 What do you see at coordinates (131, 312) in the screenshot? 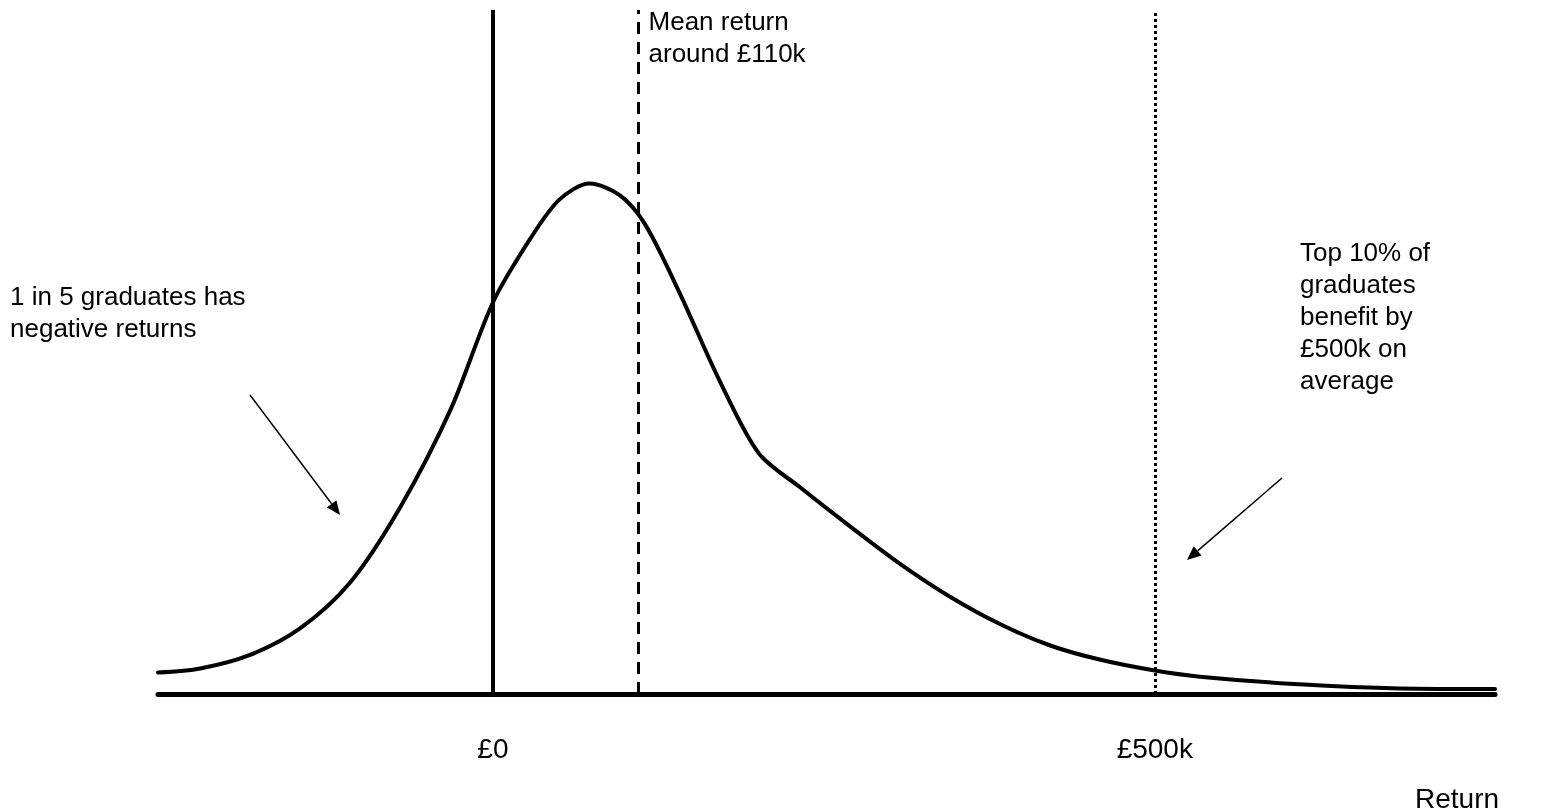
I see `annotation: 1 in 5 graduates has negative returns` at bounding box center [131, 312].